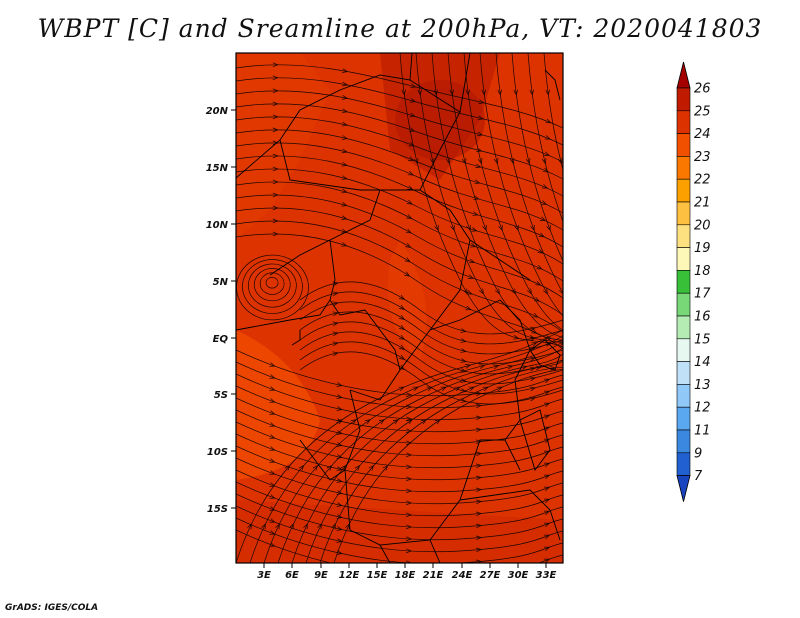  Describe the element at coordinates (292, 575) in the screenshot. I see `lon-tick-label: 6E` at that location.